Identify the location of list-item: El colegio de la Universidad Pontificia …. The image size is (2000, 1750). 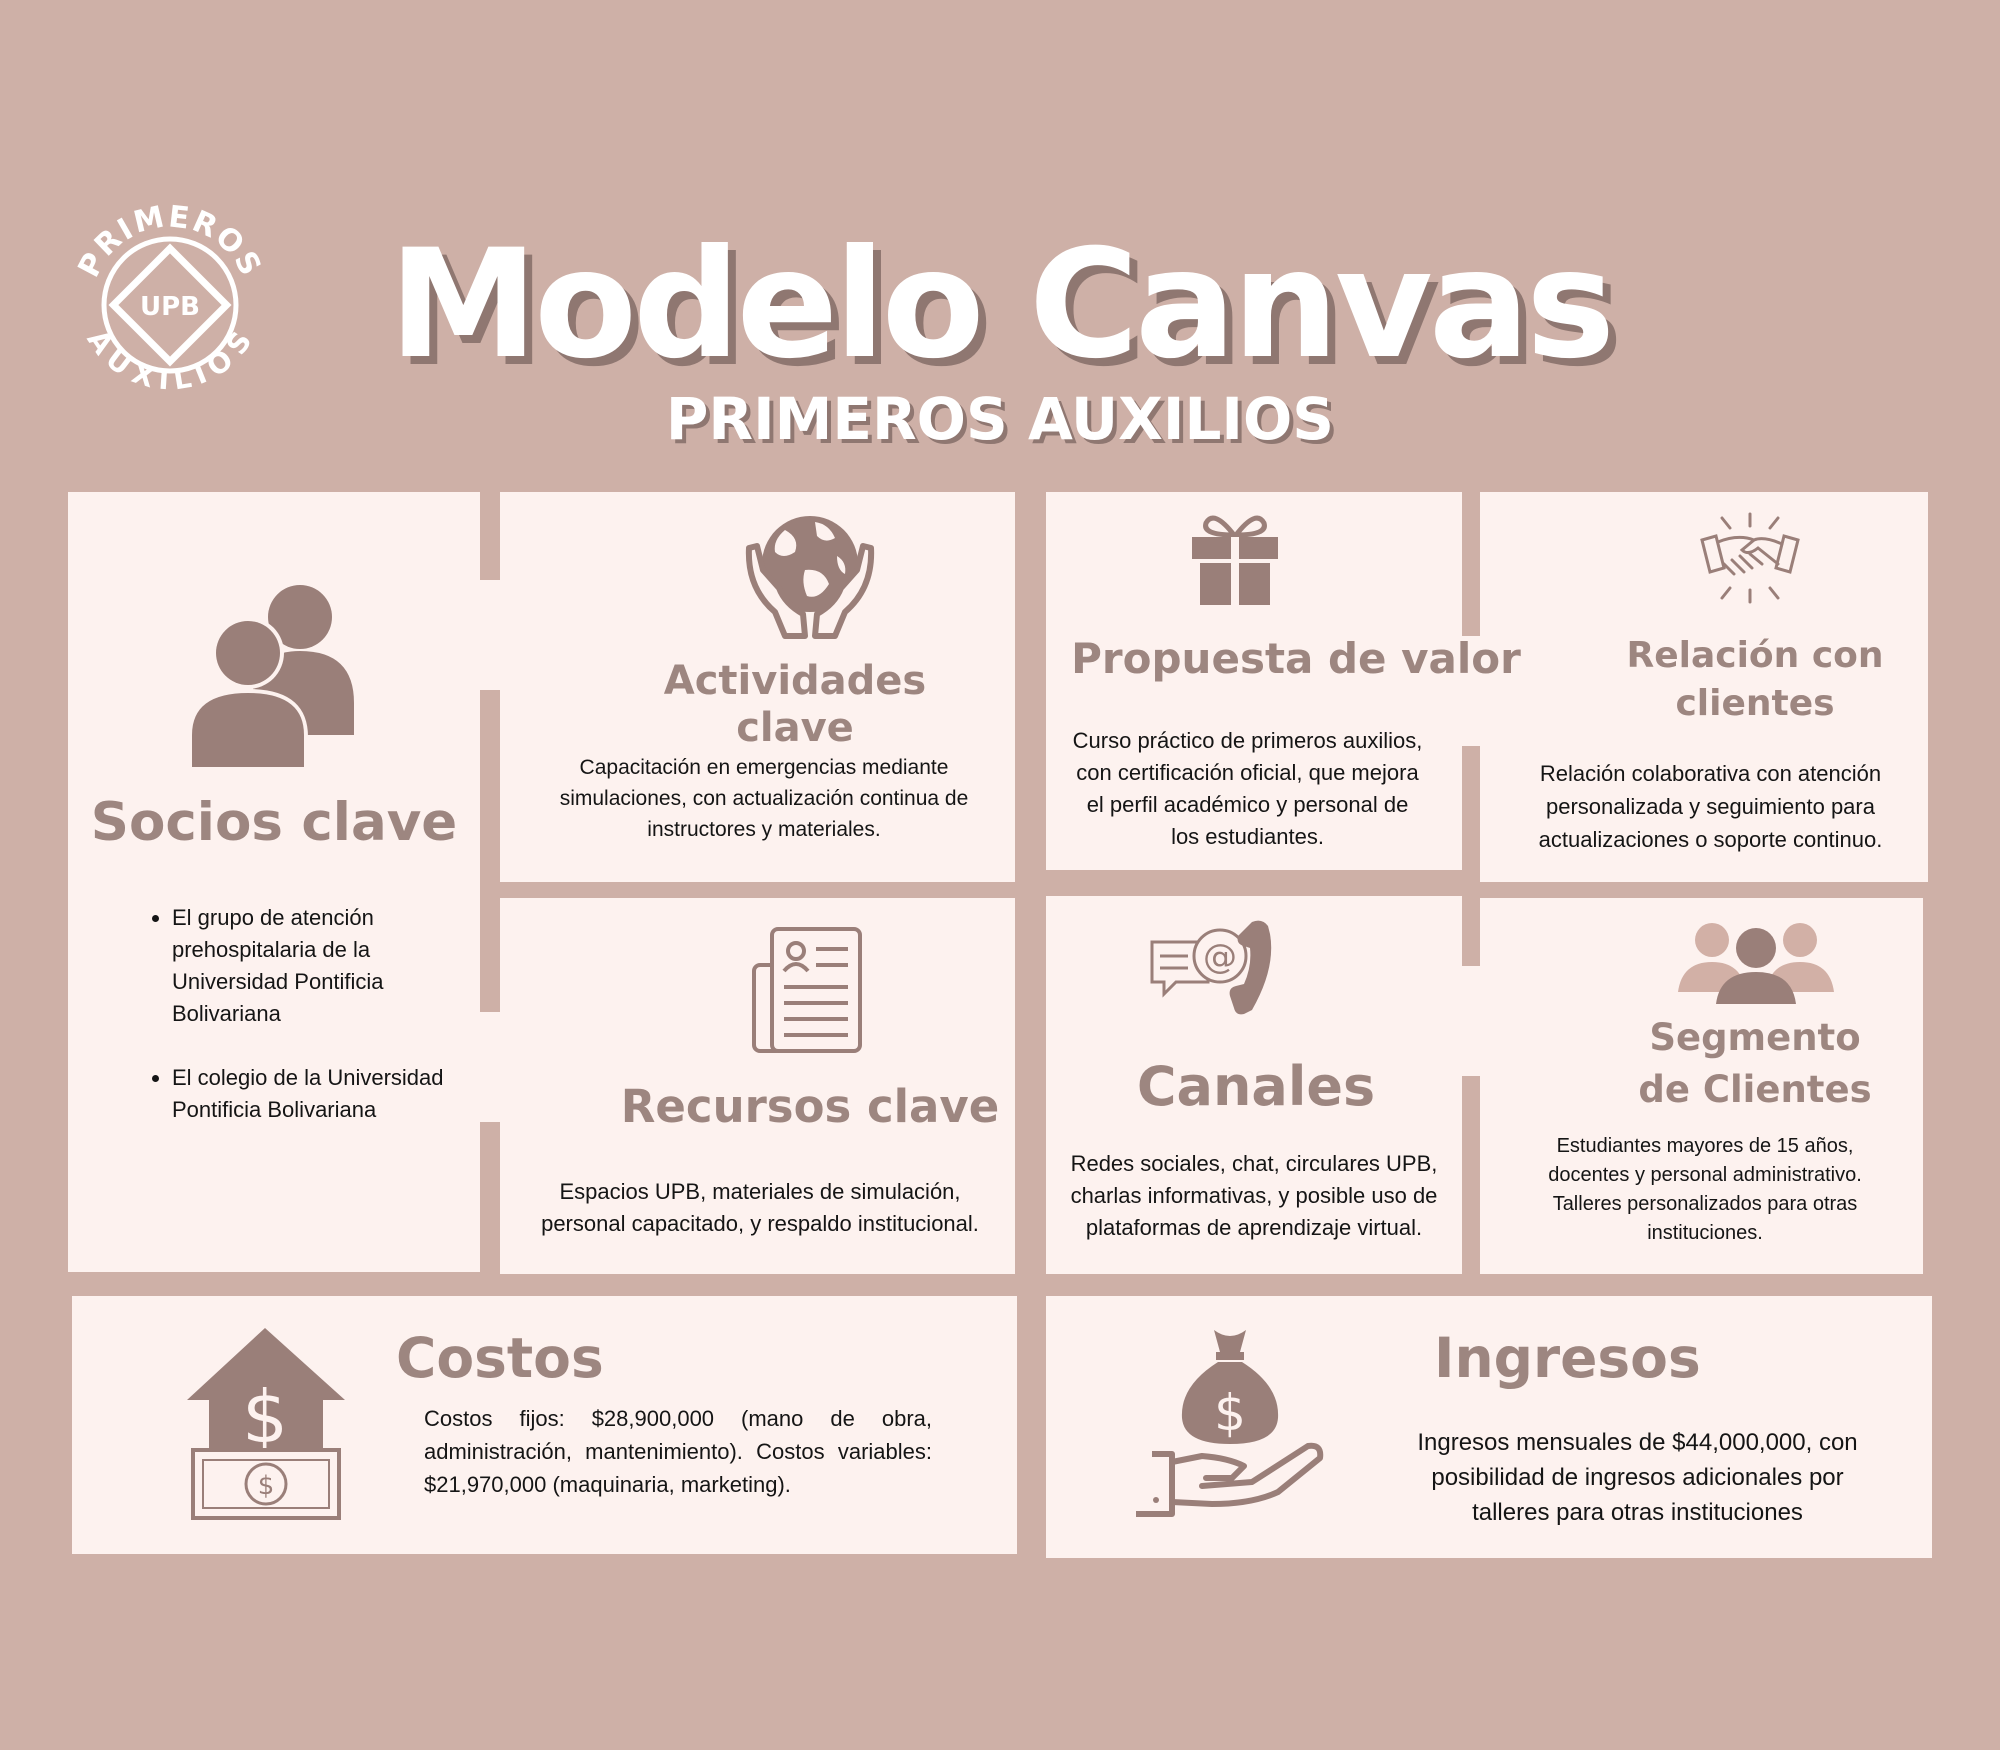
(322, 1094).